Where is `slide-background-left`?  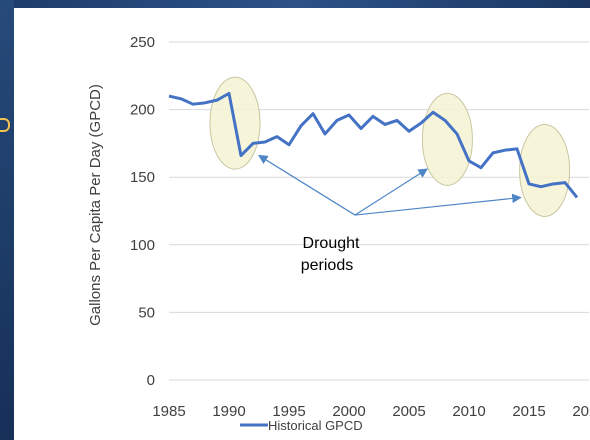 slide-background-left is located at coordinates (7, 220).